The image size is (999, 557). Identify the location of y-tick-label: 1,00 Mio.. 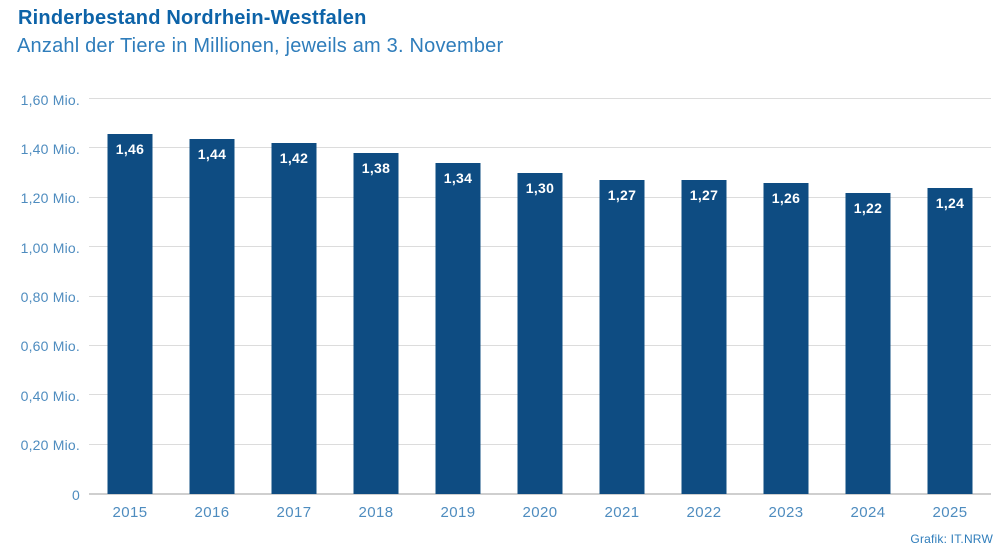
(50, 247).